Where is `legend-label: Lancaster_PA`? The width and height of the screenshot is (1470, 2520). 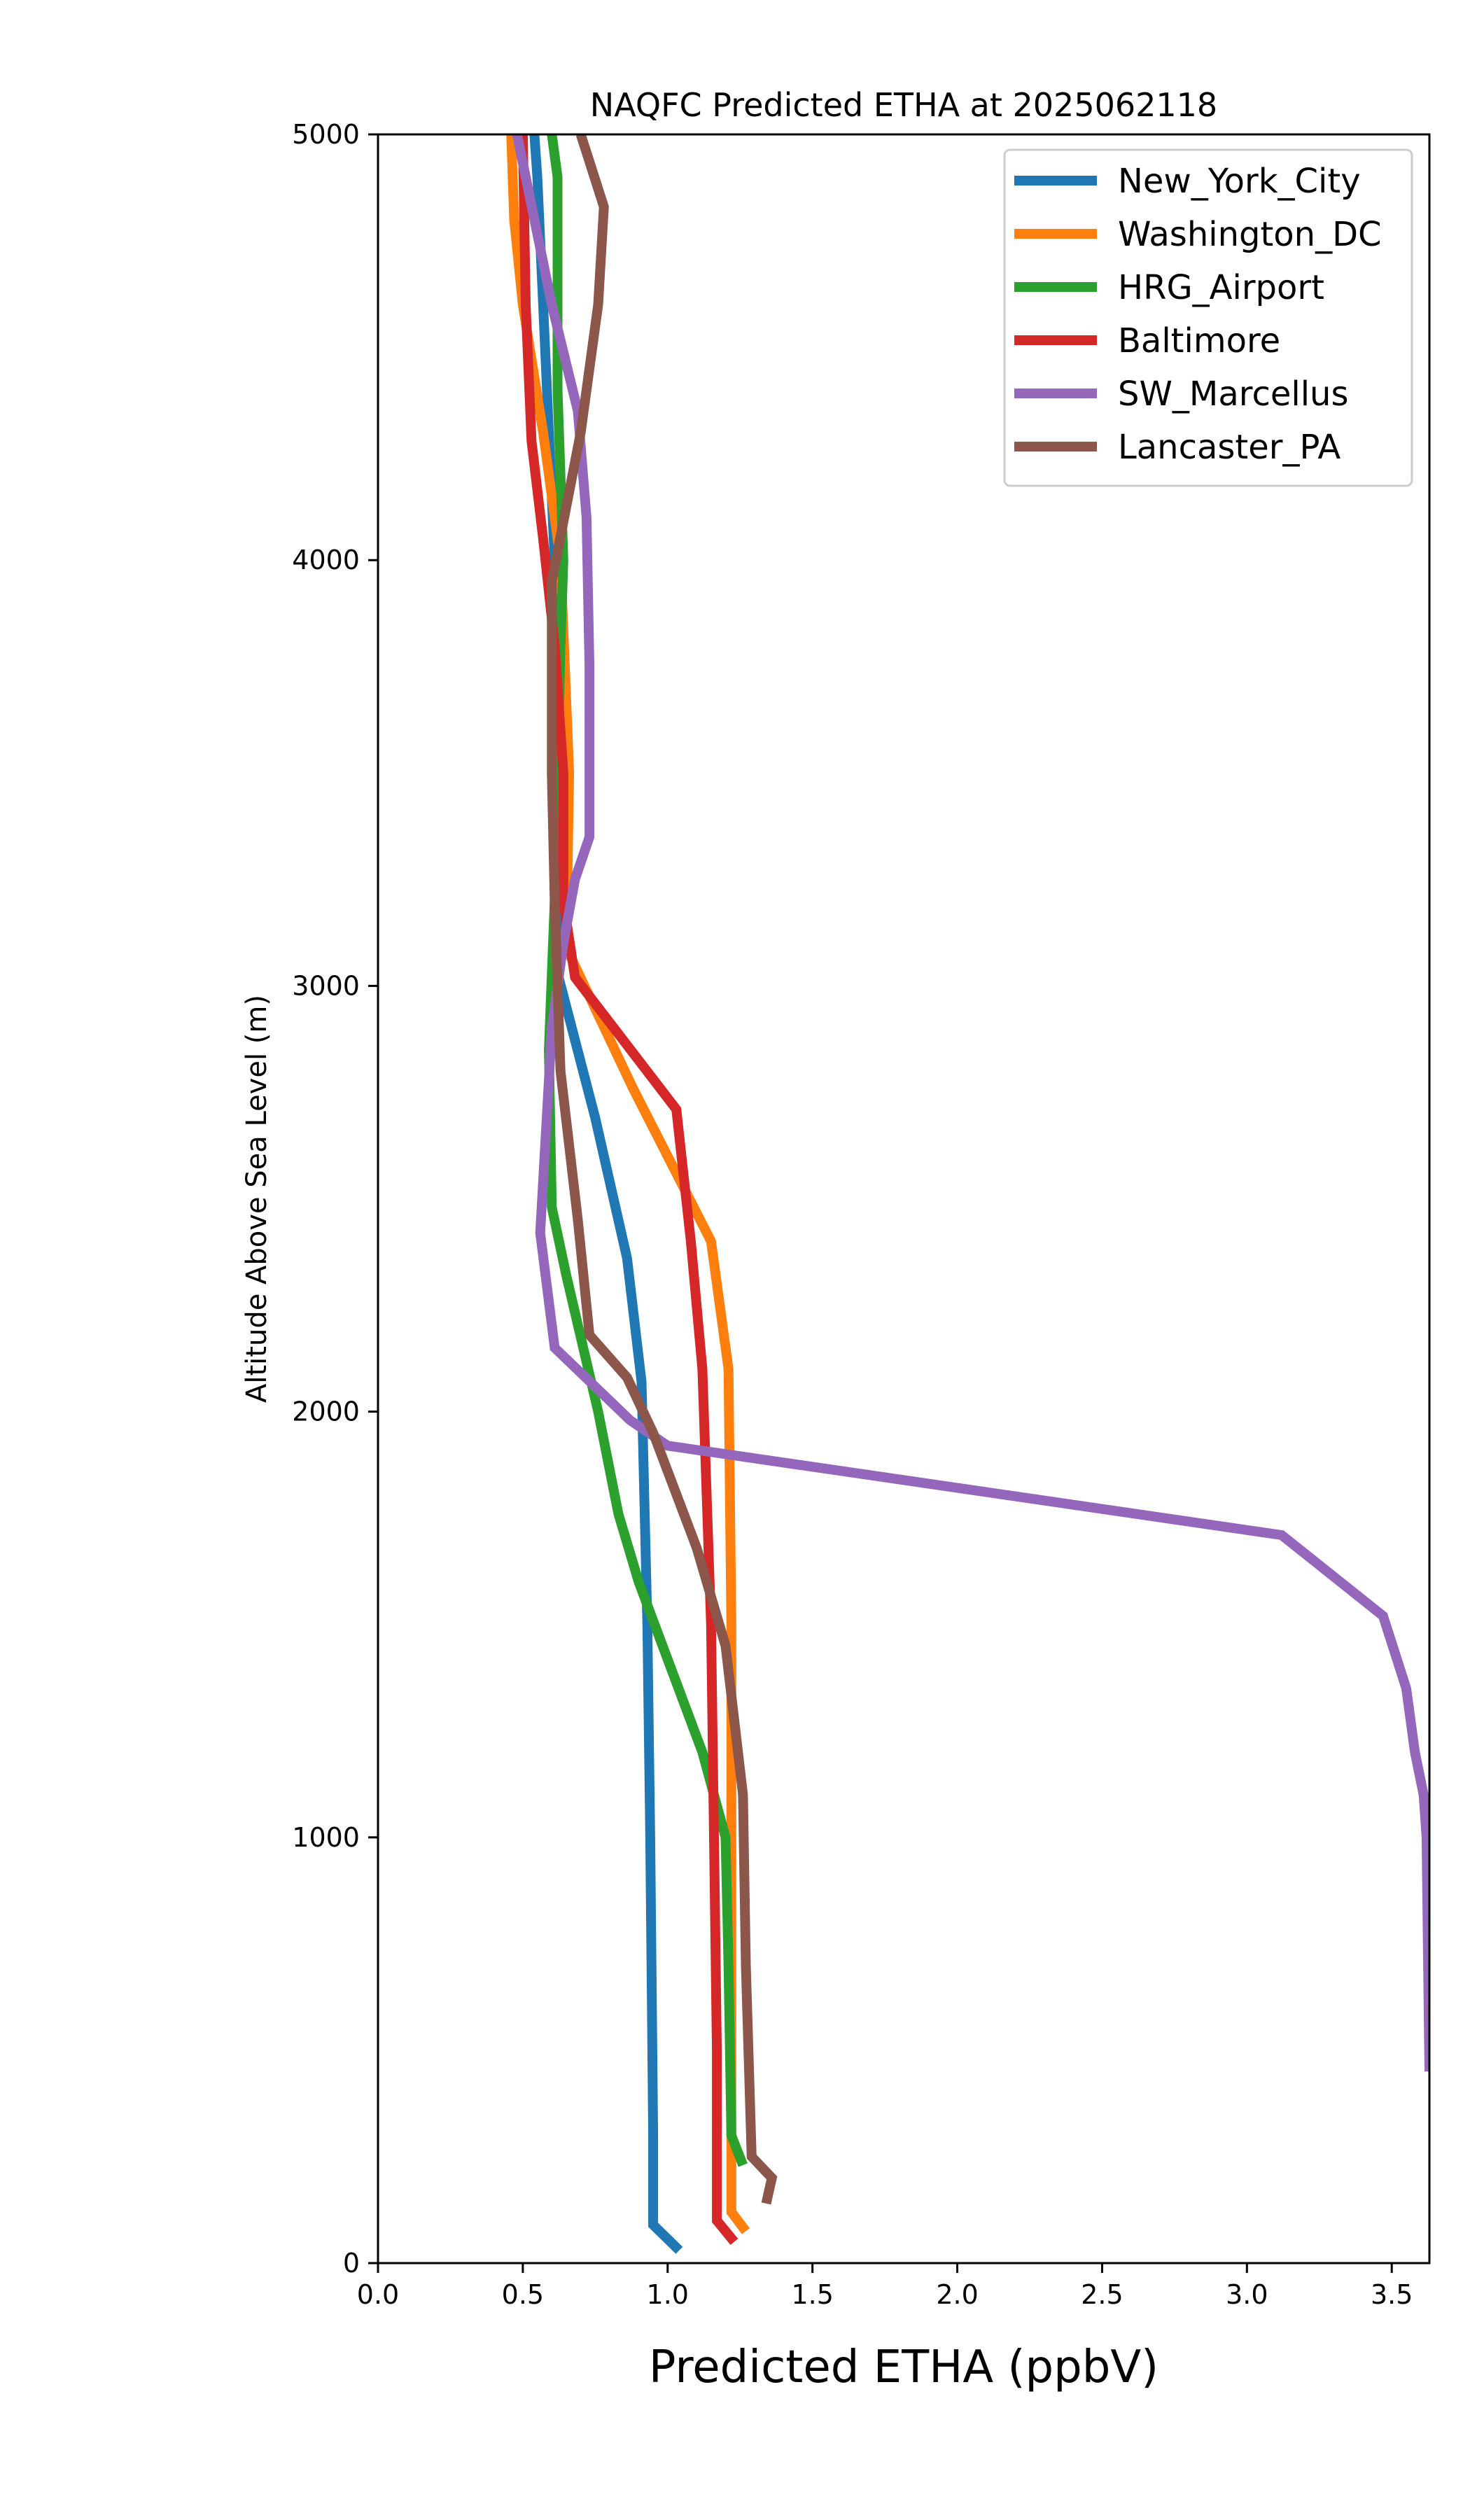 legend-label: Lancaster_PA is located at coordinates (1229, 447).